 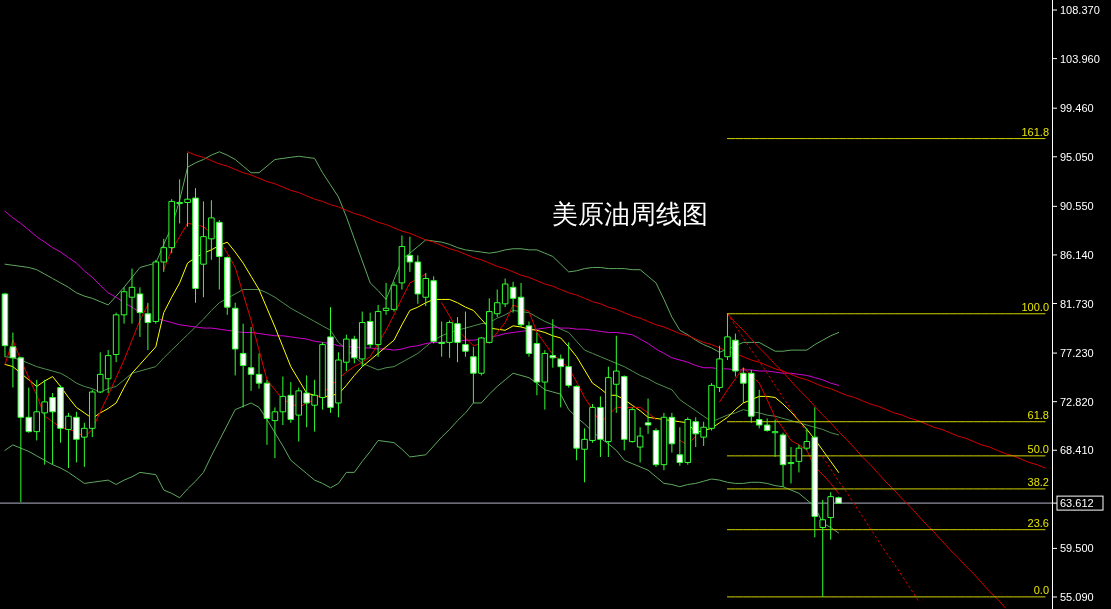 I want to click on annotation: 50.0, so click(x=1038, y=448).